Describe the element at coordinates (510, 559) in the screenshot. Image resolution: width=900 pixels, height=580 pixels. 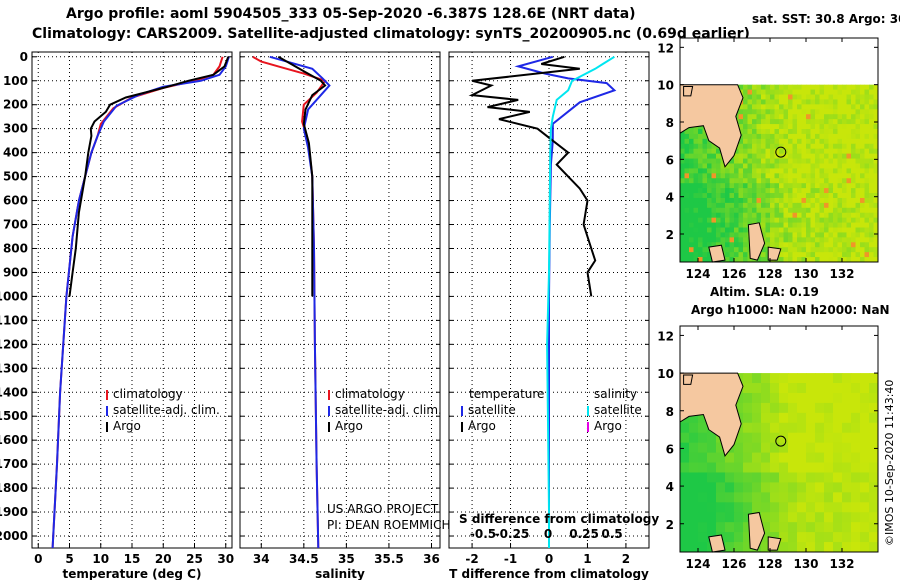
I see `x-tick-label: -1` at that location.